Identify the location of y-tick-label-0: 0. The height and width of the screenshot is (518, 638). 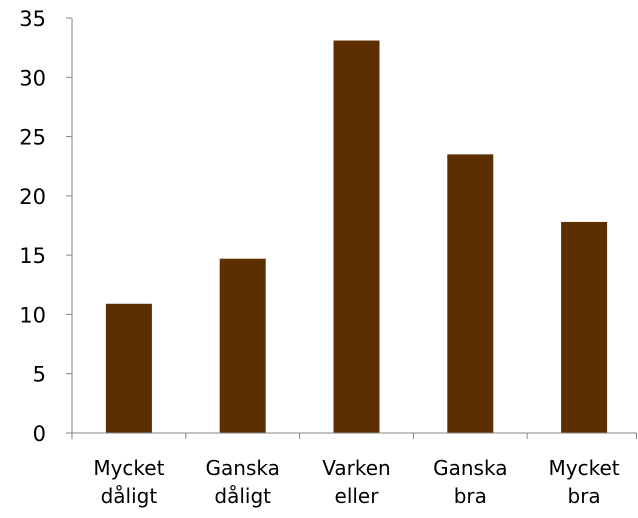
(39, 434).